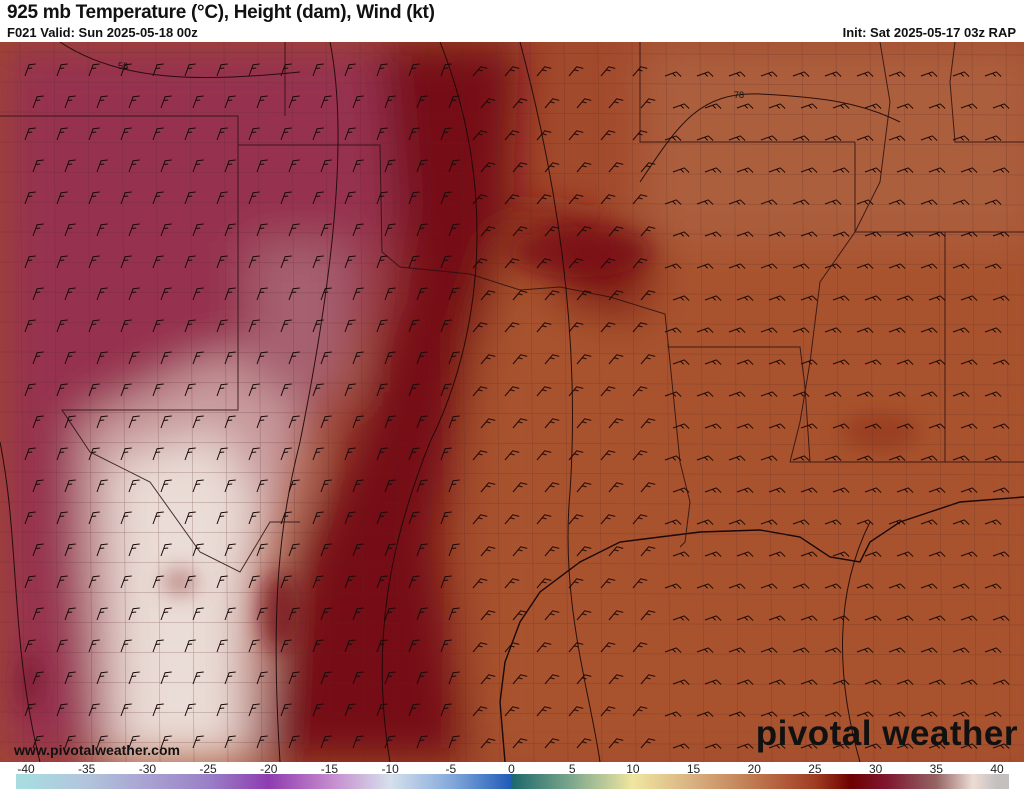 This screenshot has width=1024, height=791. Describe the element at coordinates (739, 95) in the screenshot. I see `contour-label-78: 78` at that location.